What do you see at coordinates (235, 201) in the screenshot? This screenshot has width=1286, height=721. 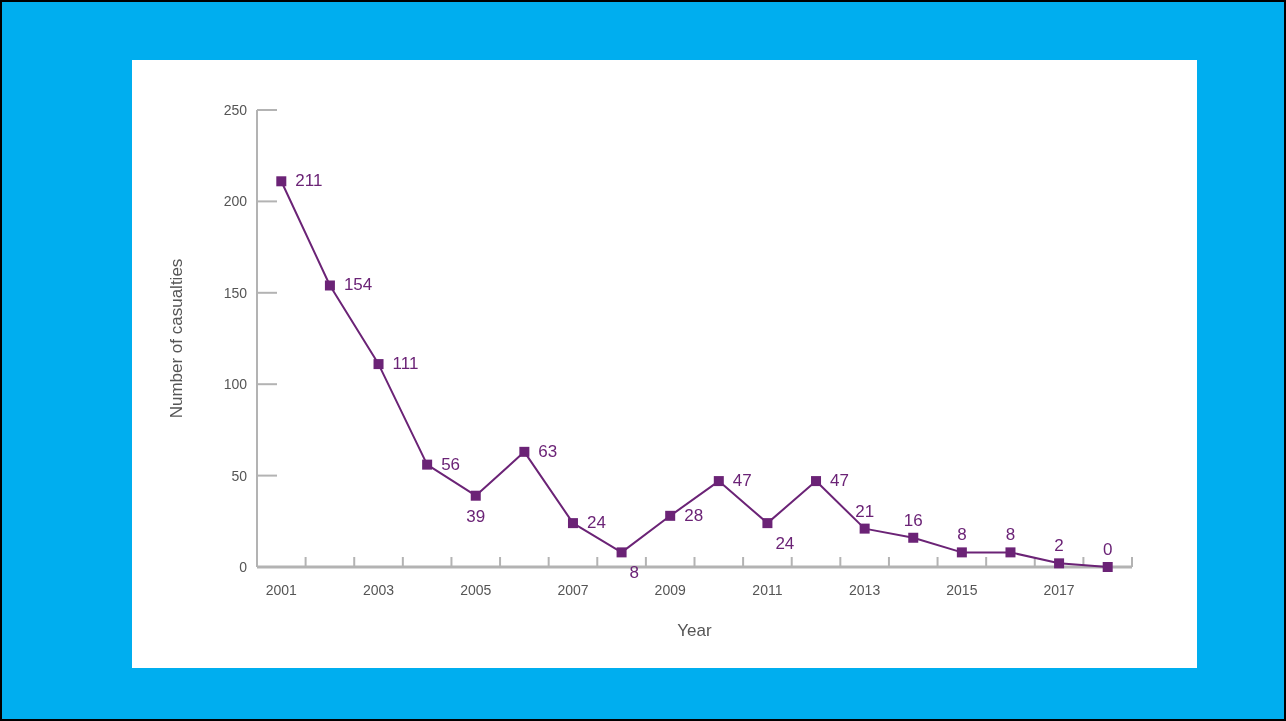 I see `y-tick-label: 200` at bounding box center [235, 201].